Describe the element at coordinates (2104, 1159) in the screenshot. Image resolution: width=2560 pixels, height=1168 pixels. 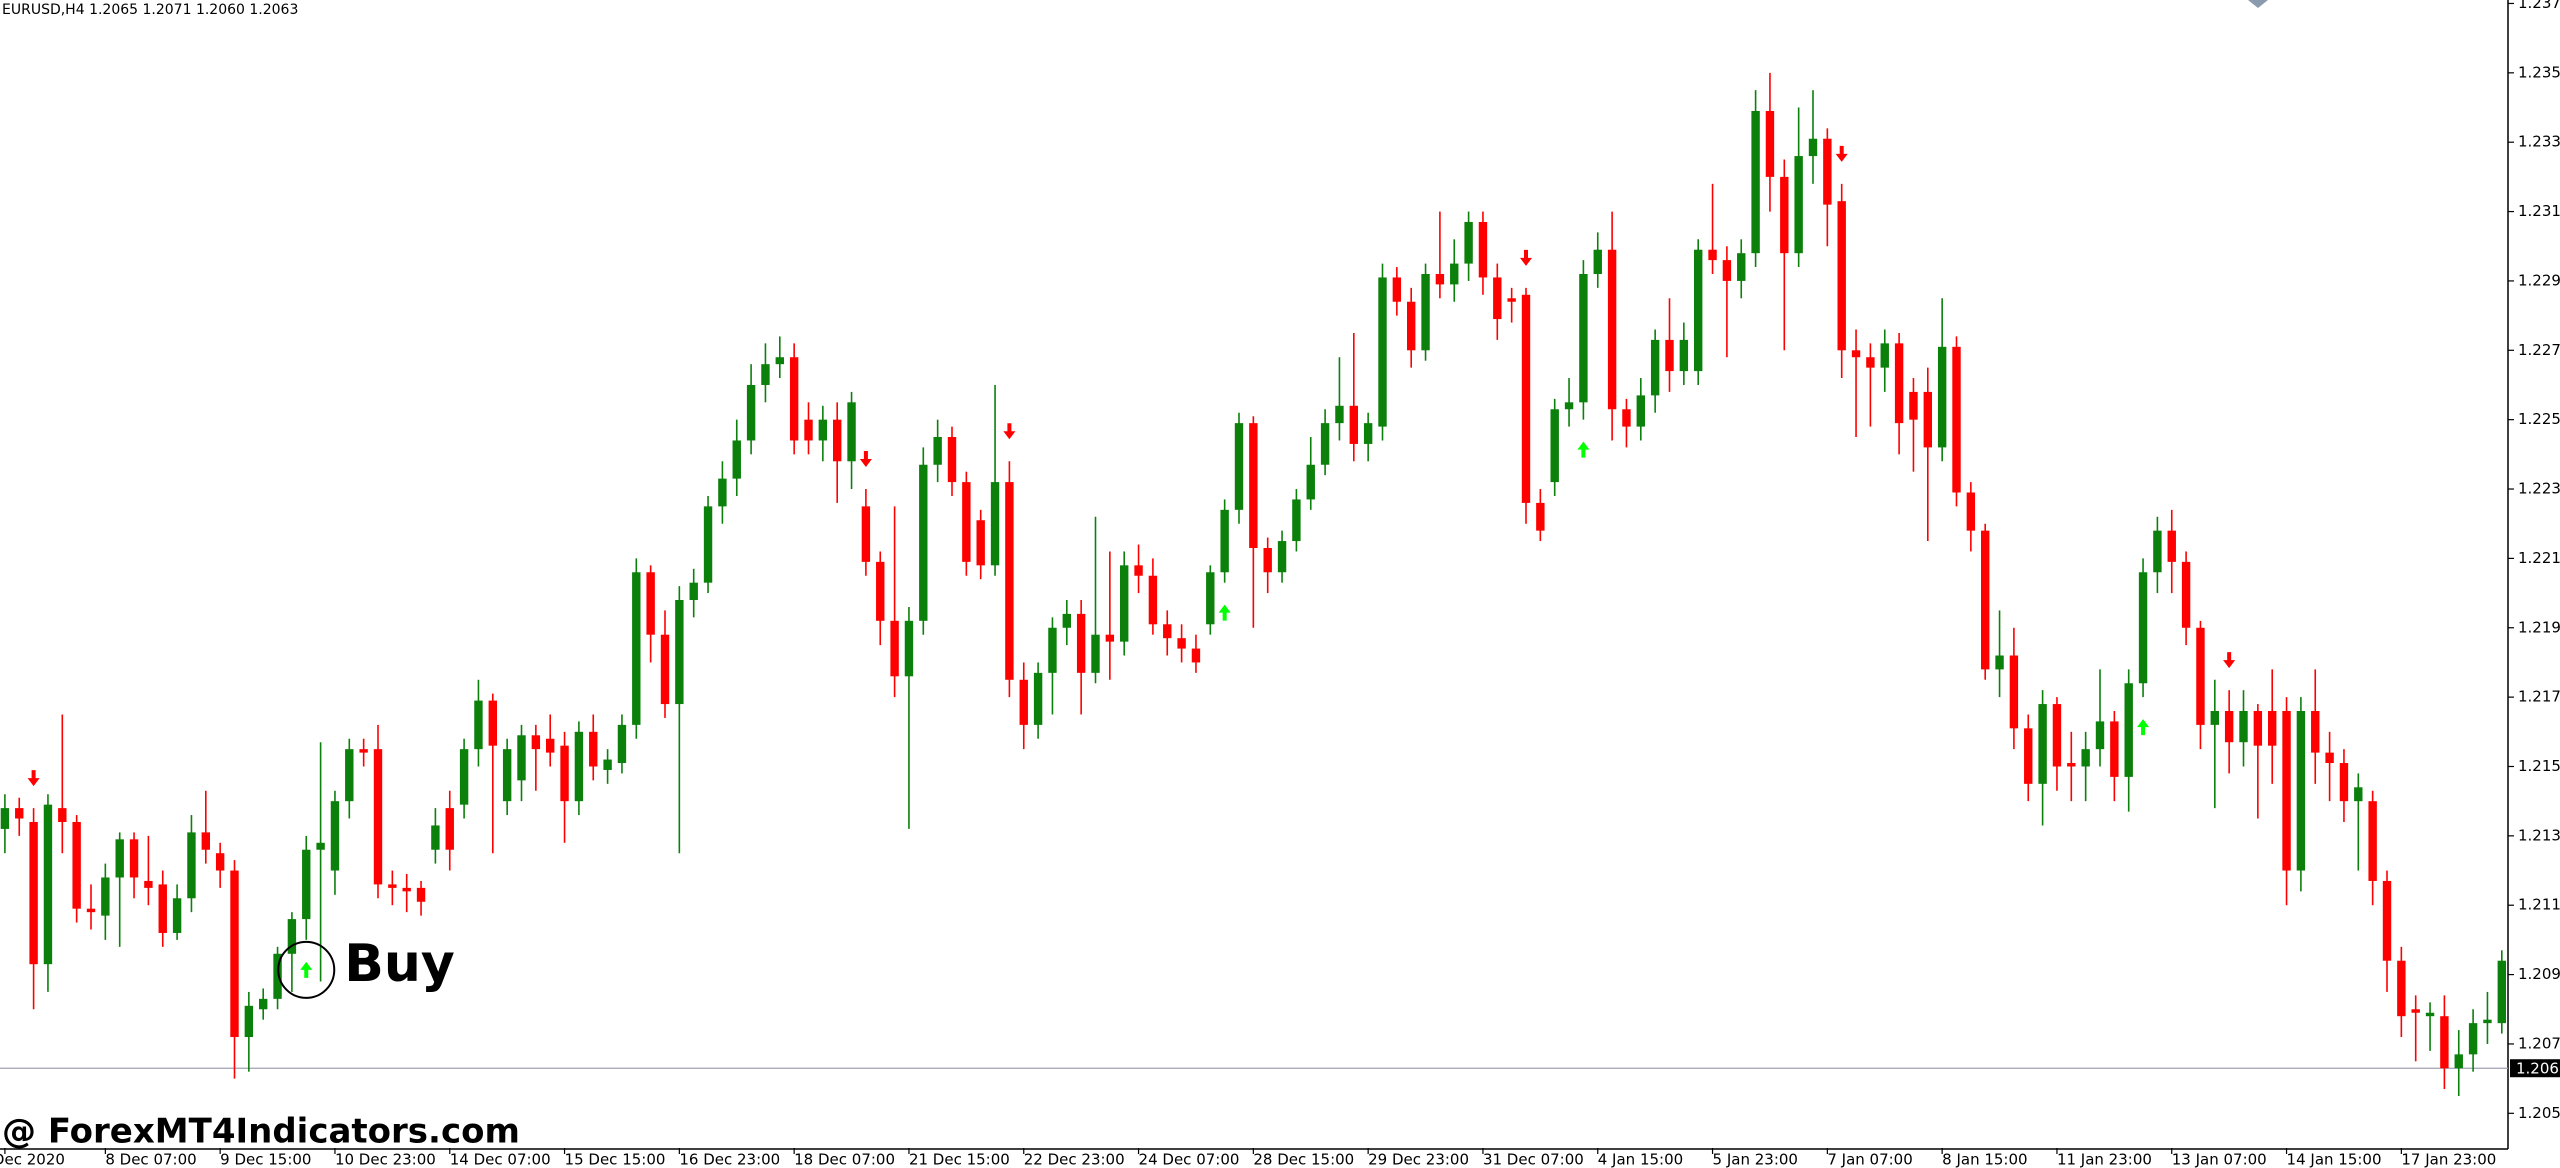
I see `x-tick-label: 11 Jan 23:00` at that location.